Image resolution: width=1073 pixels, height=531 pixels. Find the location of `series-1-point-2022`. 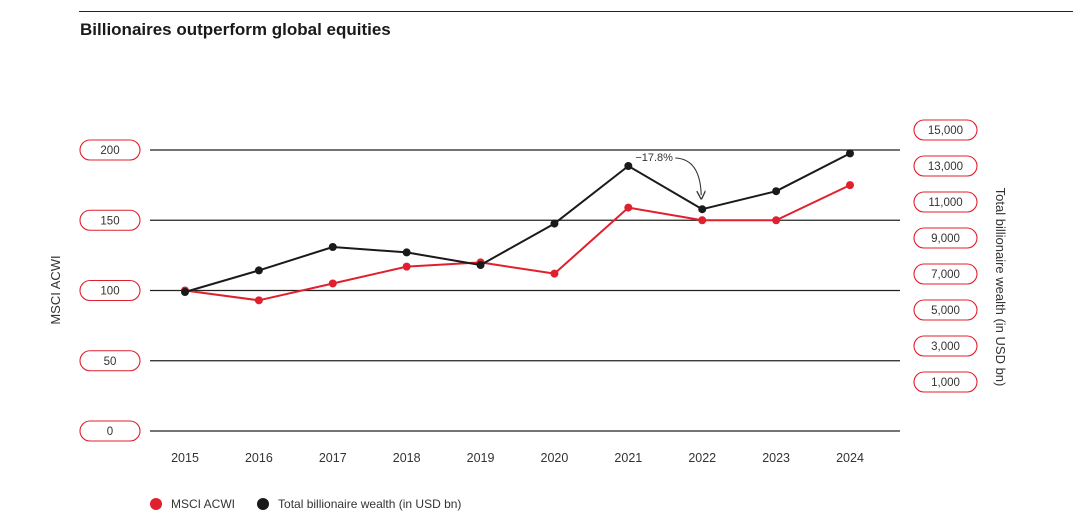

series-1-point-2022 is located at coordinates (702, 209).